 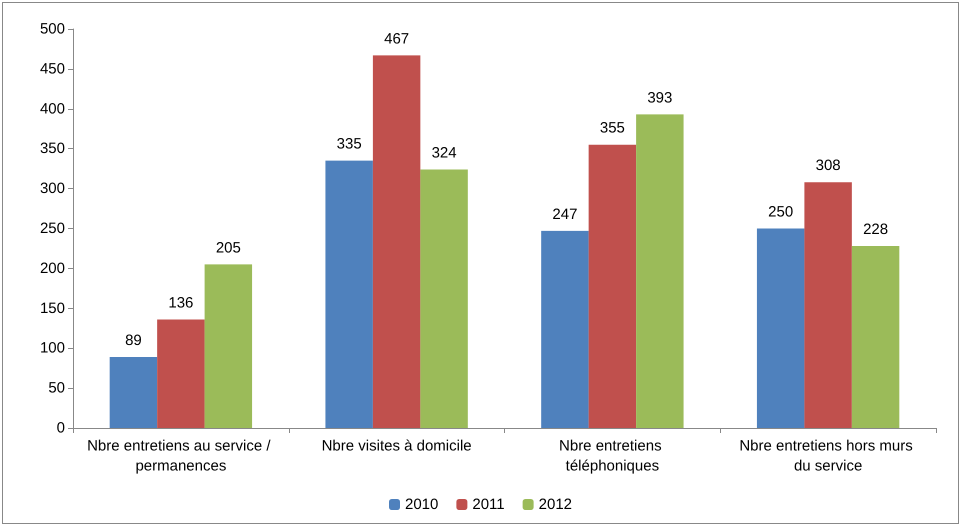 What do you see at coordinates (133, 340) in the screenshot?
I see `data-label: 89` at bounding box center [133, 340].